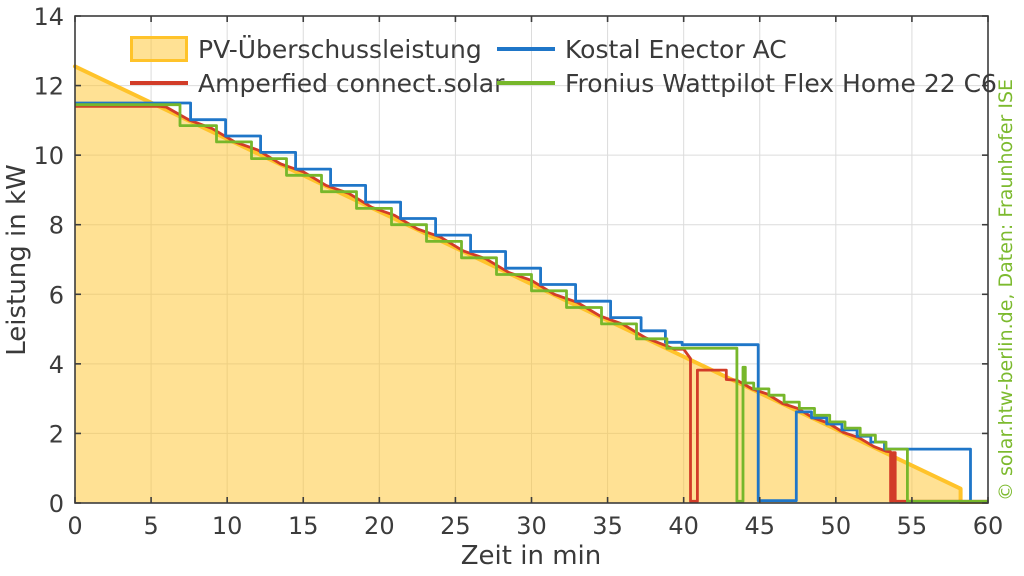 This screenshot has width=1024, height=576. What do you see at coordinates (150, 526) in the screenshot?
I see `x-tick-label: 5` at bounding box center [150, 526].